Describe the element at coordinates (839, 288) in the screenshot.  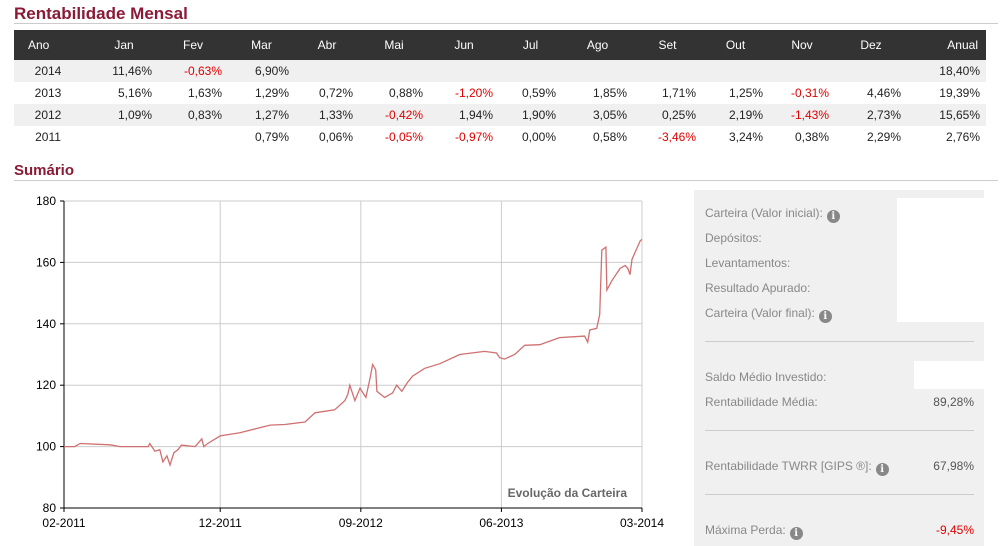
I see `resultado-row: Resultado Apurado:` at that location.